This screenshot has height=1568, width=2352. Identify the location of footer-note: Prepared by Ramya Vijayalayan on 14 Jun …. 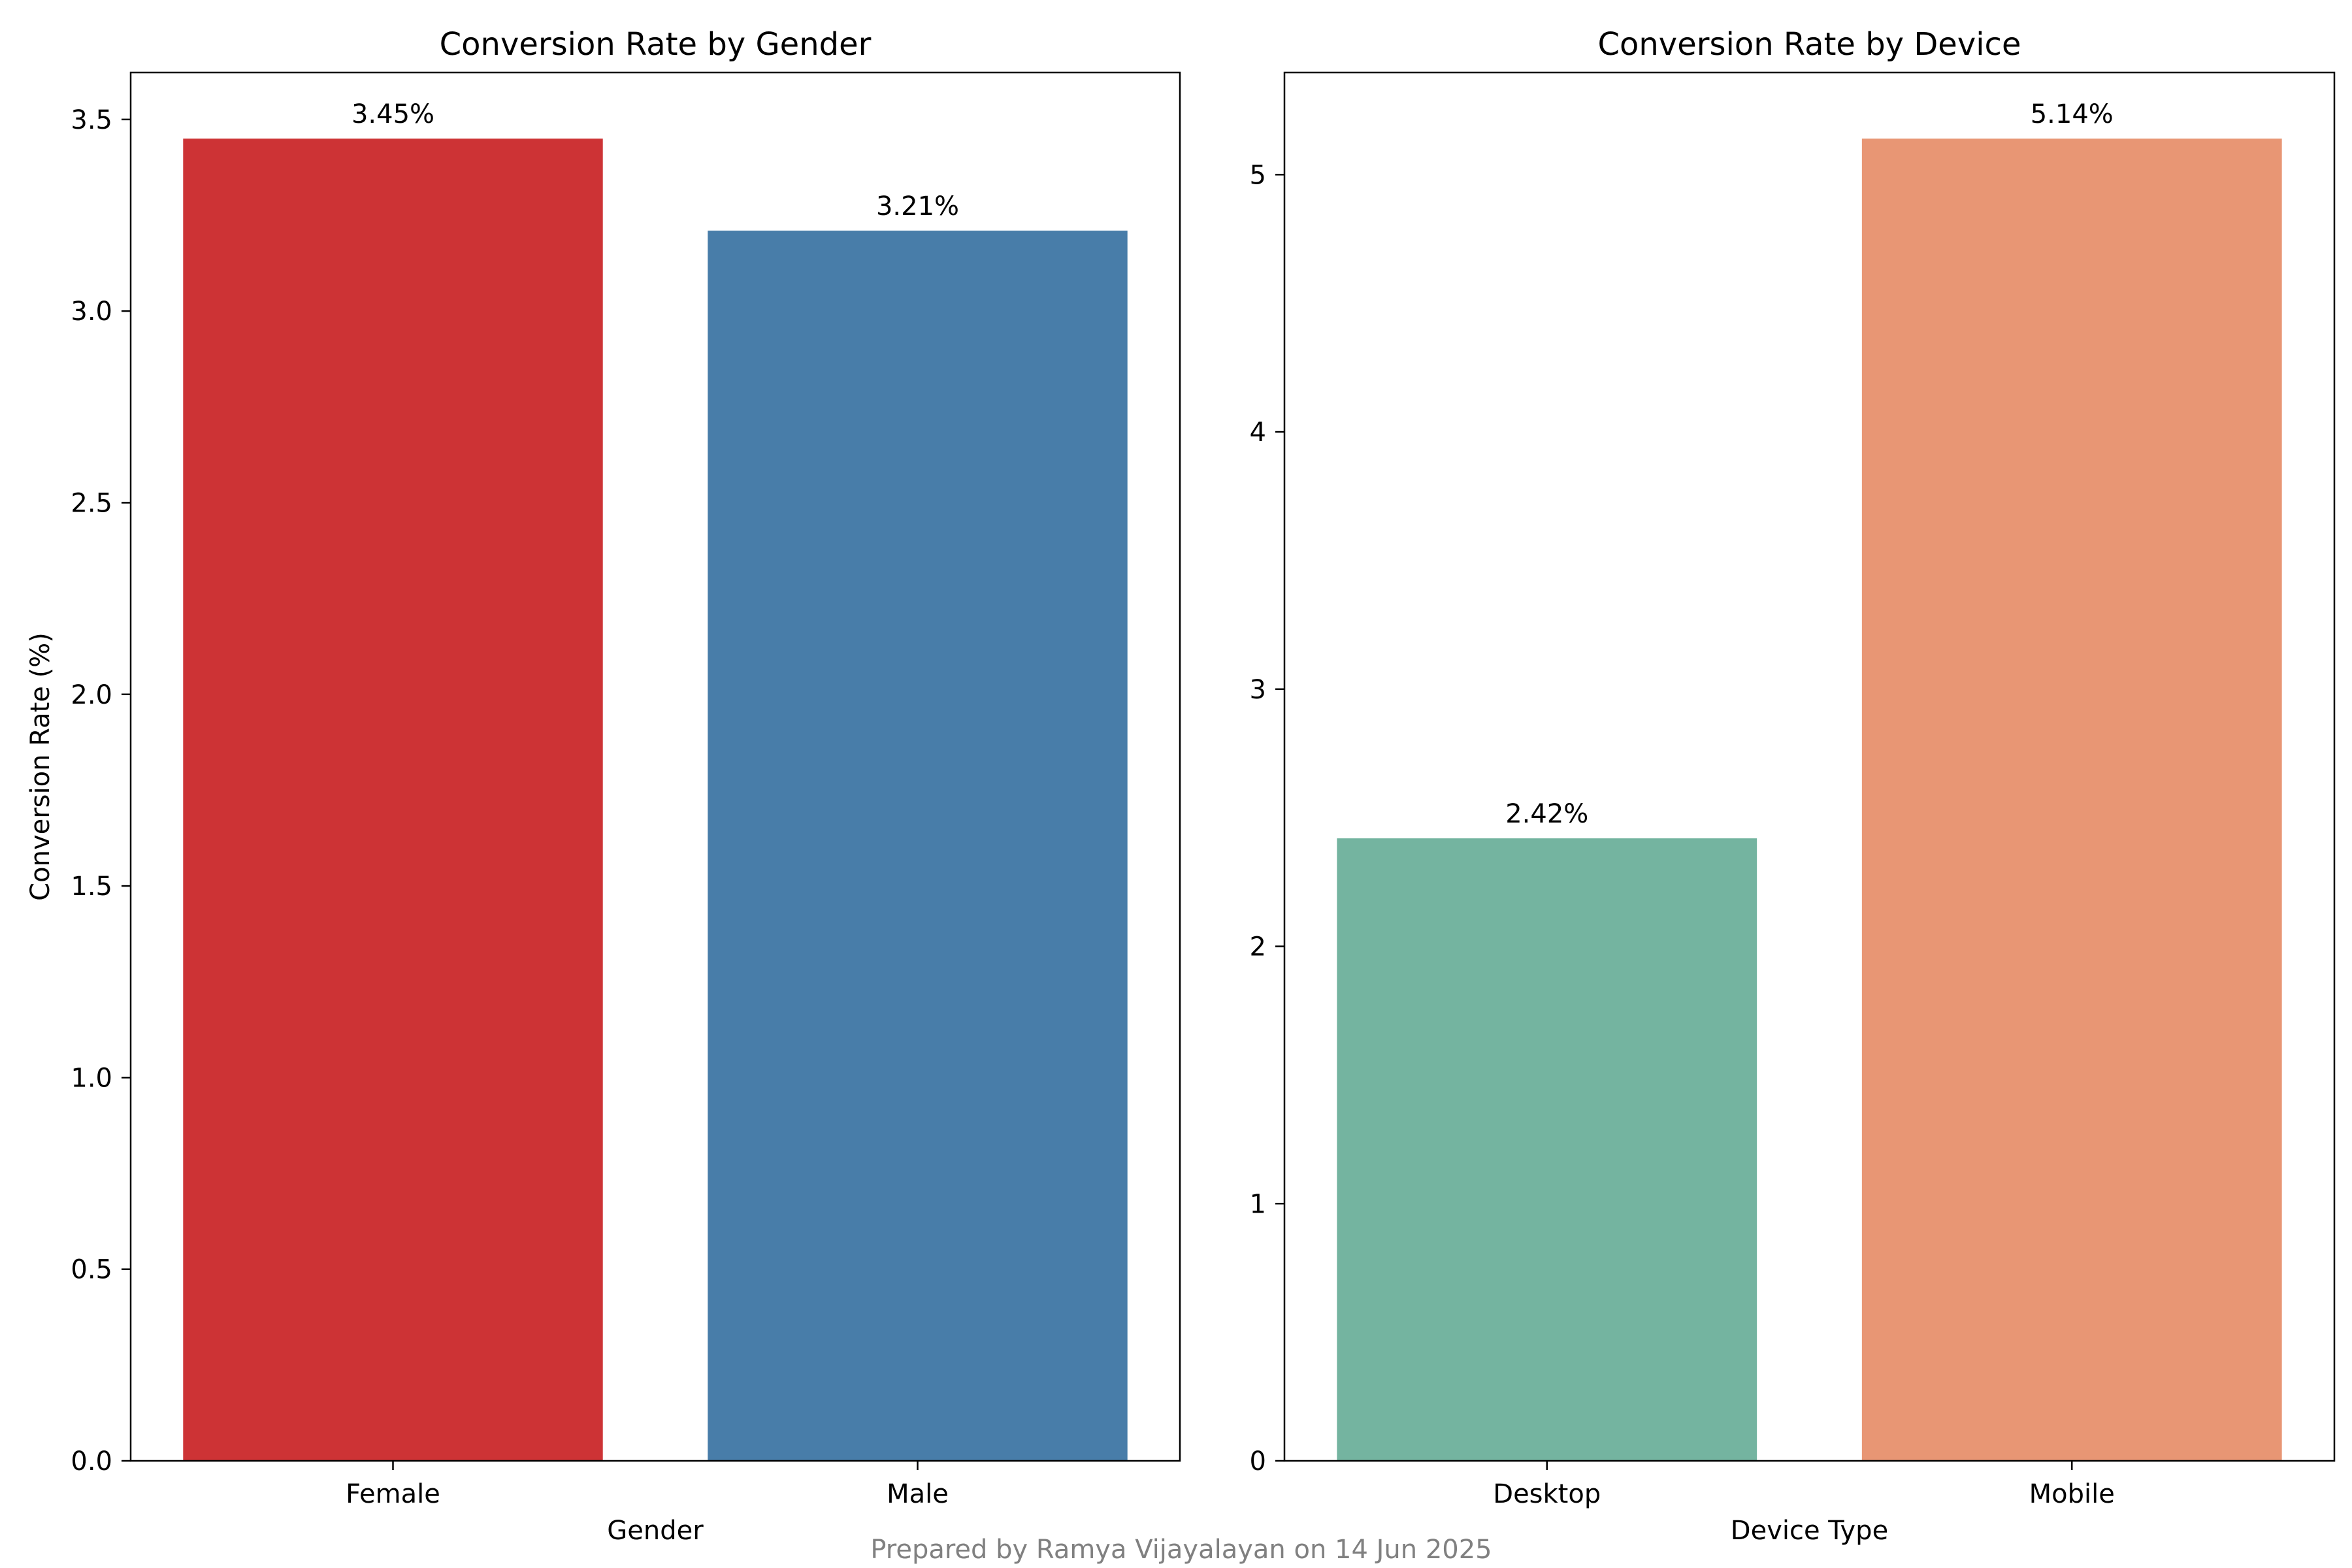
(1181, 1550).